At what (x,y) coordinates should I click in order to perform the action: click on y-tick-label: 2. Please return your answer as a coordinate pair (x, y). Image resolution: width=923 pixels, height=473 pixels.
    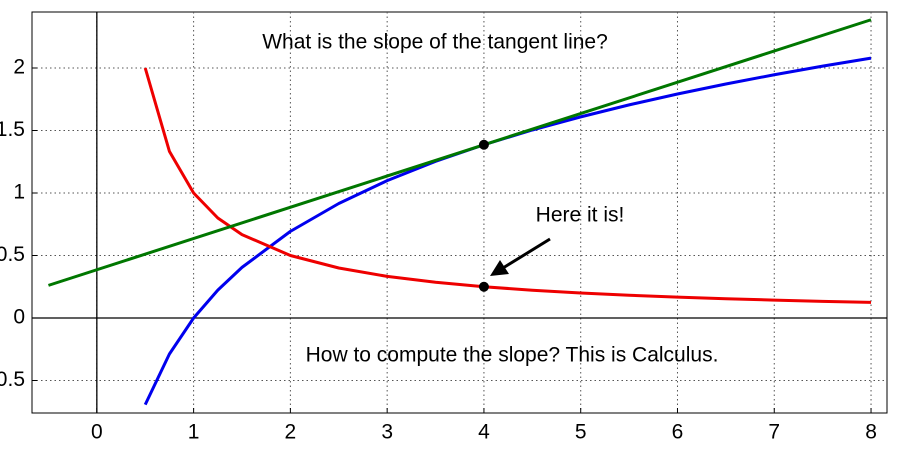
    Looking at the image, I should click on (19, 67).